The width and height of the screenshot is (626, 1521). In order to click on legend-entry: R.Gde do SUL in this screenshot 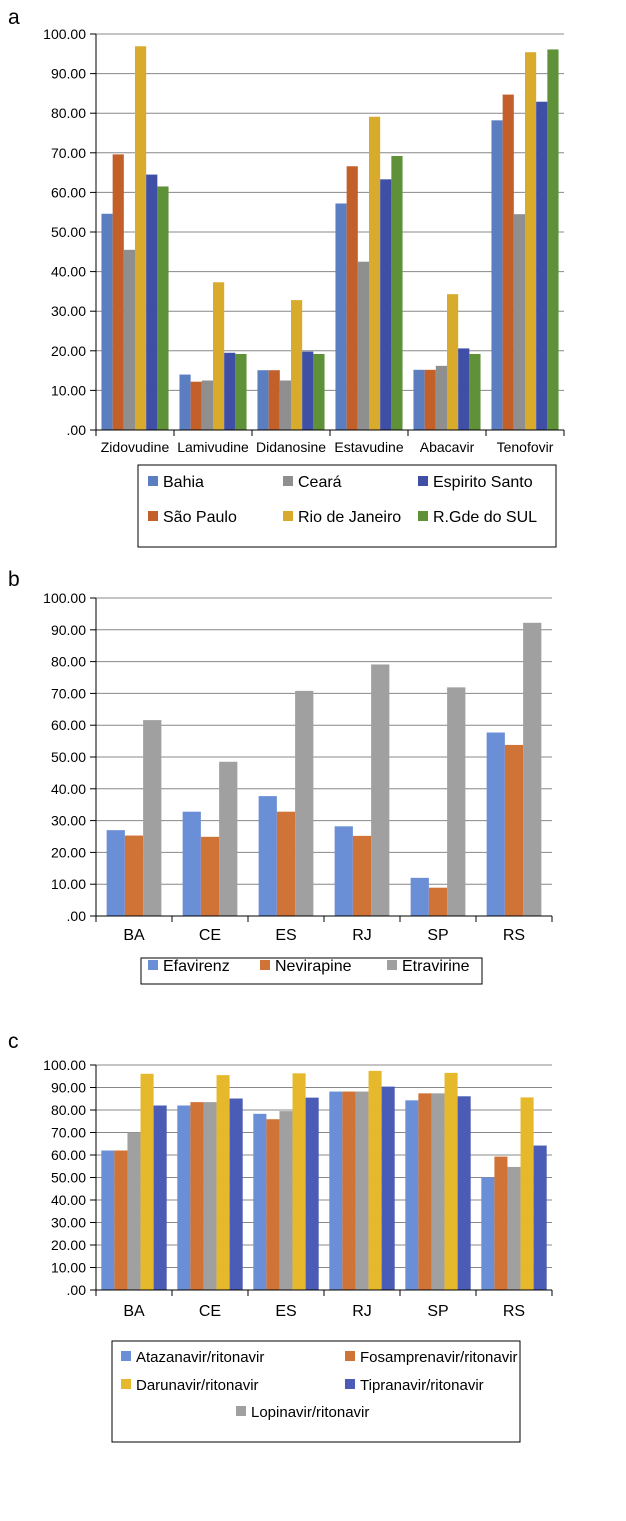, I will do `click(485, 517)`.